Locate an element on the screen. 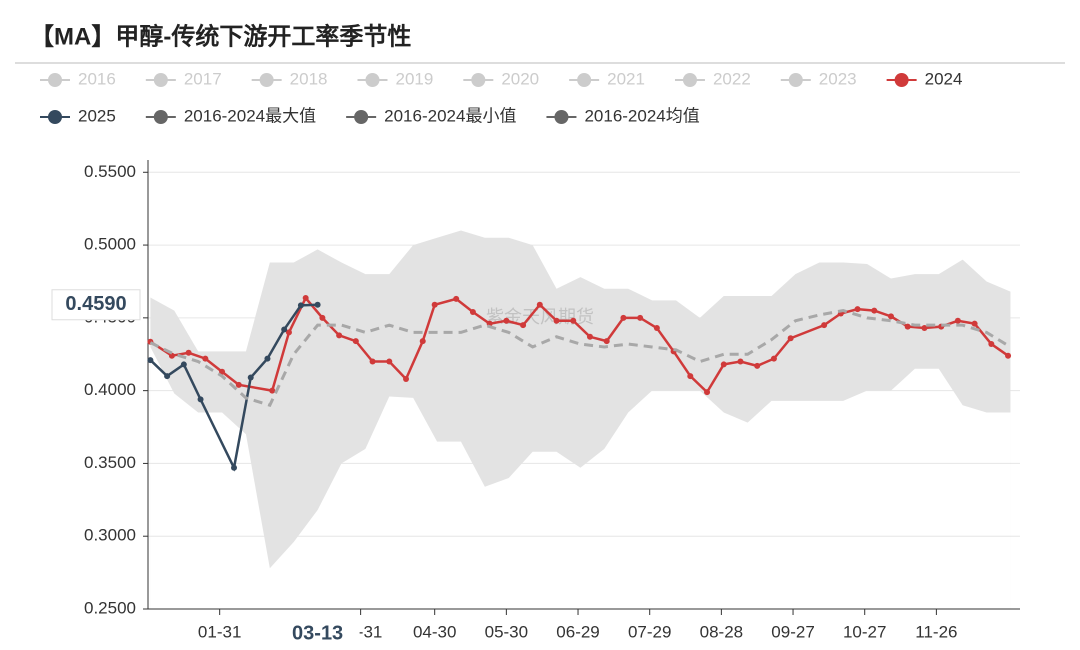 The width and height of the screenshot is (1080, 650). legend-item: 2016-2024均值 is located at coordinates (623, 115).